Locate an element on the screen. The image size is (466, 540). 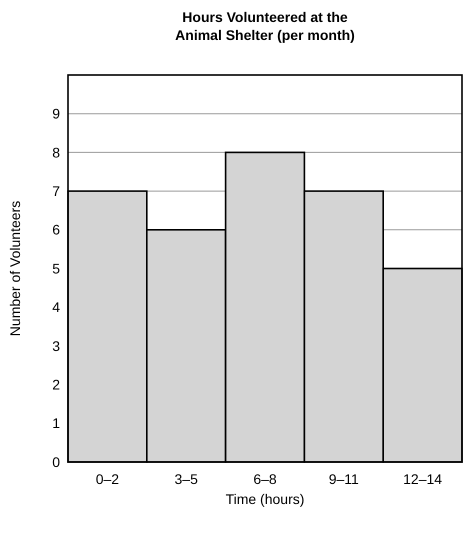
y-axis-title: Number of Volunteers is located at coordinates (15, 268).